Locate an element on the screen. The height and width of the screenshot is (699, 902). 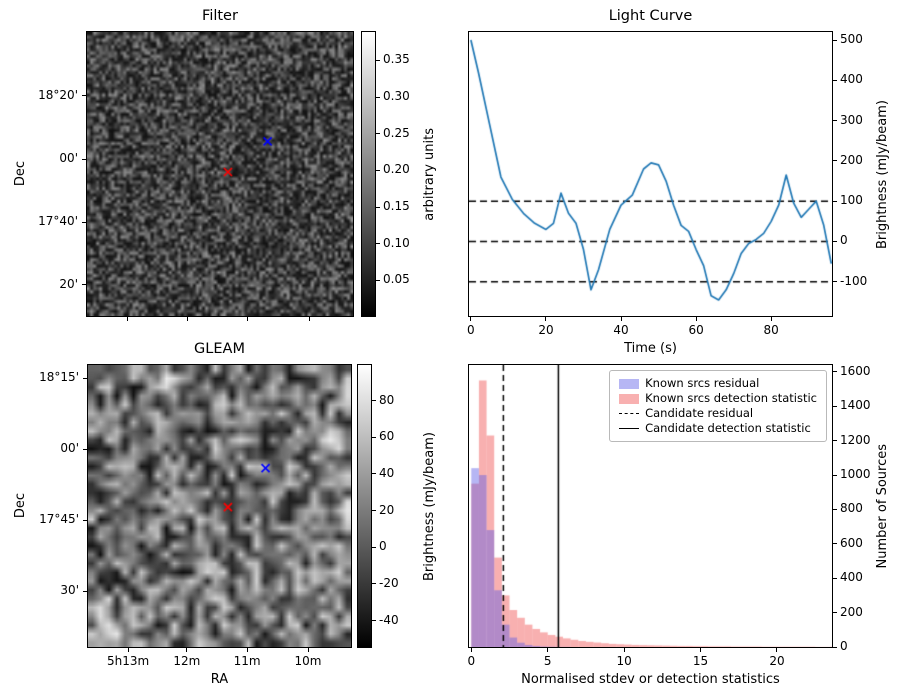
legend-dashed-line-icon is located at coordinates (629, 413).